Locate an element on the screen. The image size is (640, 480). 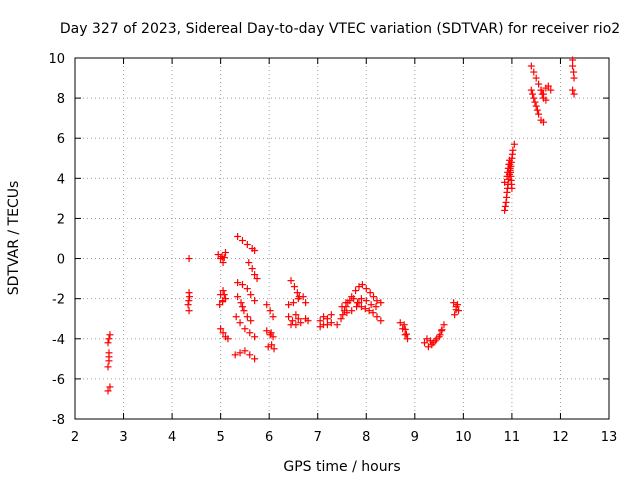
y-tick-label: -8 is located at coordinates (58, 420).